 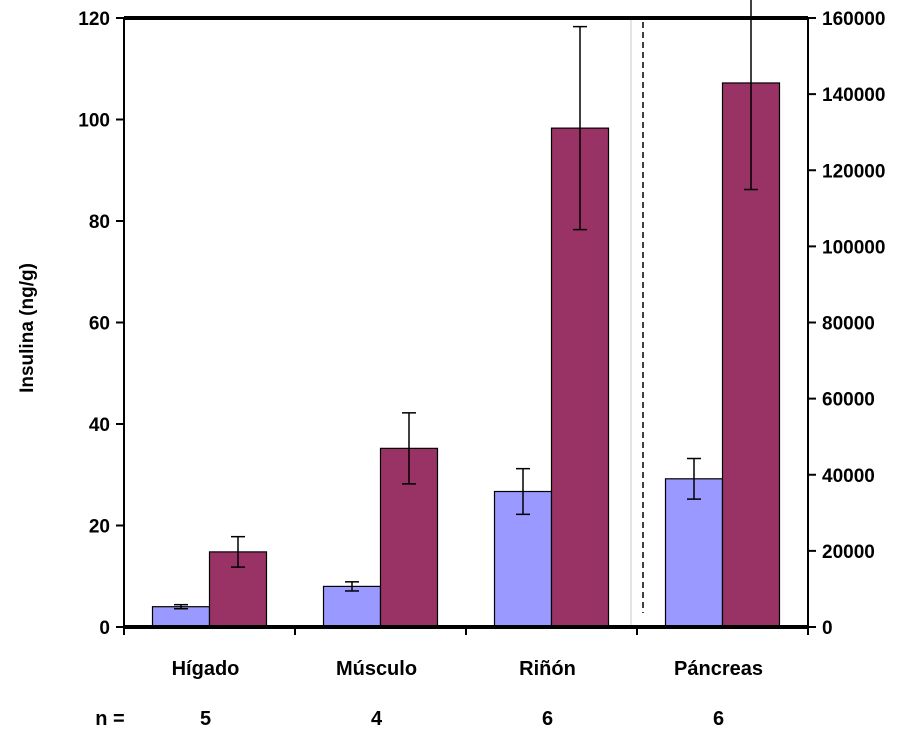 What do you see at coordinates (827, 628) in the screenshot?
I see `right-tick-label-0: 0` at bounding box center [827, 628].